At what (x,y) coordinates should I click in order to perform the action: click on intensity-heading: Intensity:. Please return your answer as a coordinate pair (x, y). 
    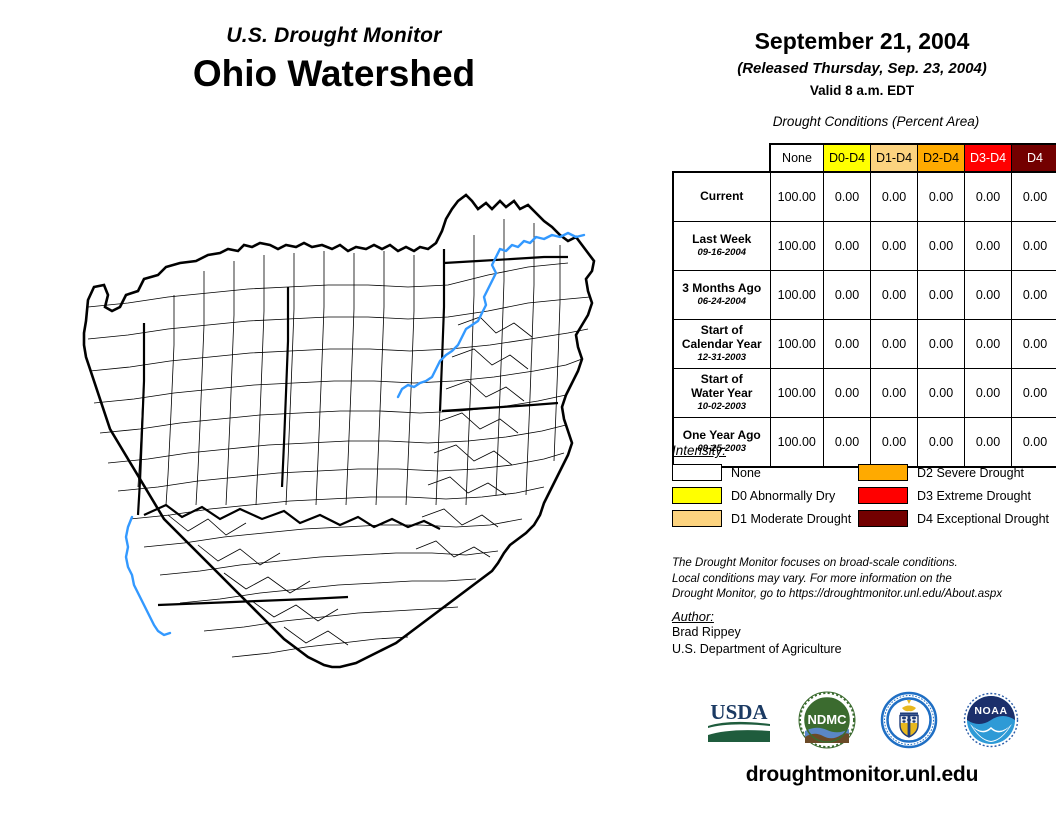
    Looking at the image, I should click on (699, 450).